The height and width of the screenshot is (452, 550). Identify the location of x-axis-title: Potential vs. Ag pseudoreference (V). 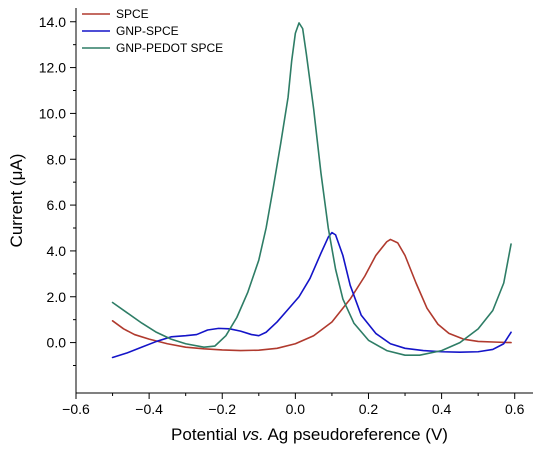
(309, 434).